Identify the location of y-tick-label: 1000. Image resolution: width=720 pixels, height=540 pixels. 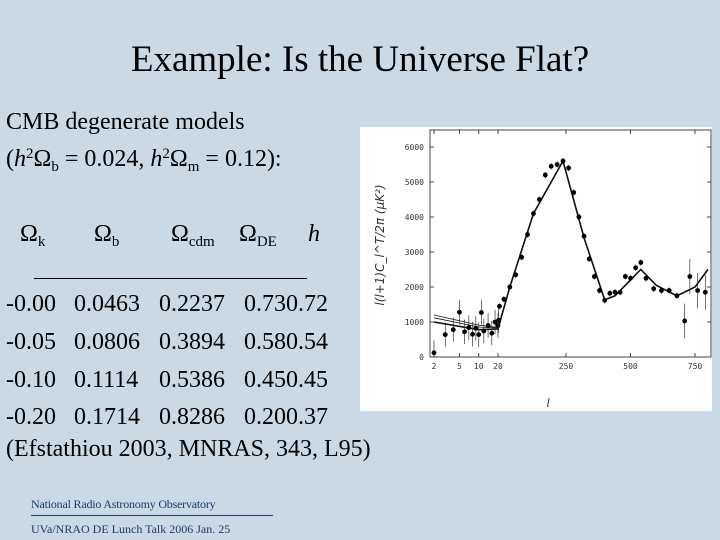
(414, 322).